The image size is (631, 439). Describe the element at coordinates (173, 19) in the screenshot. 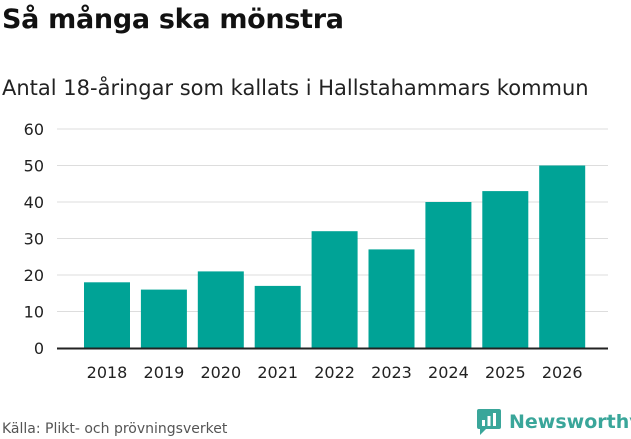

I see `chart-title: Så många ska mönstra` at that location.